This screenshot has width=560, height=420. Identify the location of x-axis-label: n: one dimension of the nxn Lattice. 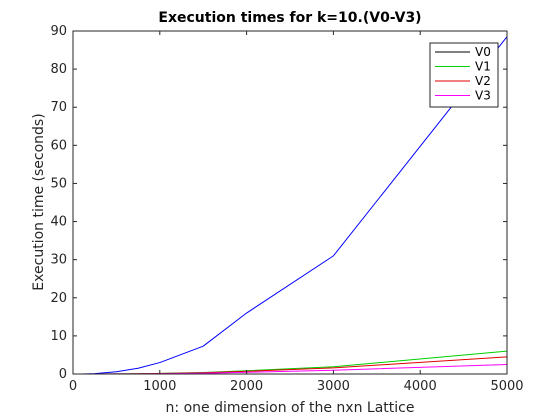
(290, 408).